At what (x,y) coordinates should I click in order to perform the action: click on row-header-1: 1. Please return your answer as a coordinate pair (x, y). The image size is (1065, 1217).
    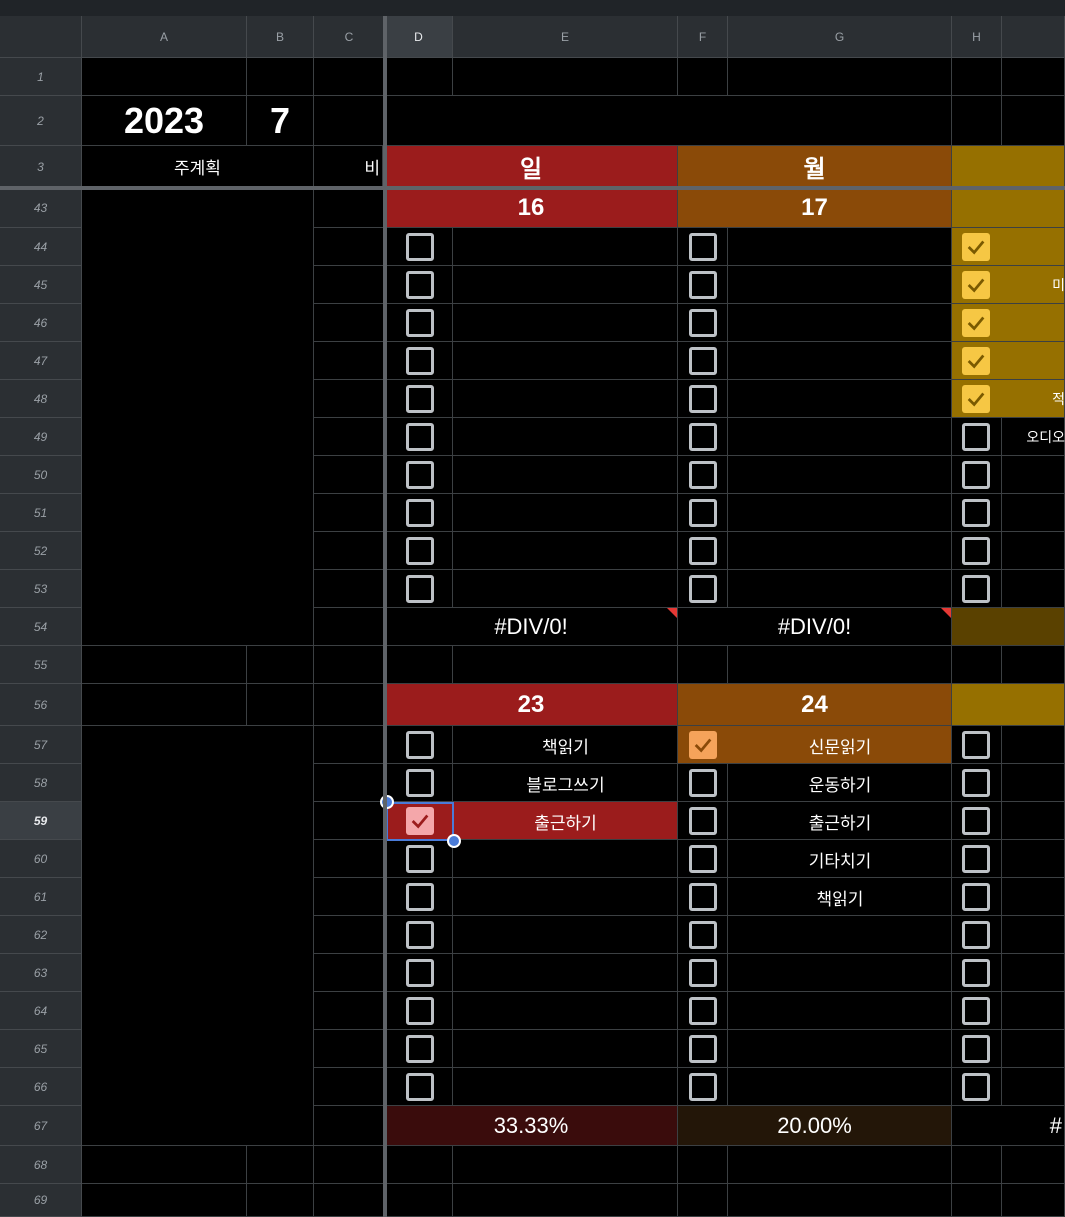
    Looking at the image, I should click on (41, 77).